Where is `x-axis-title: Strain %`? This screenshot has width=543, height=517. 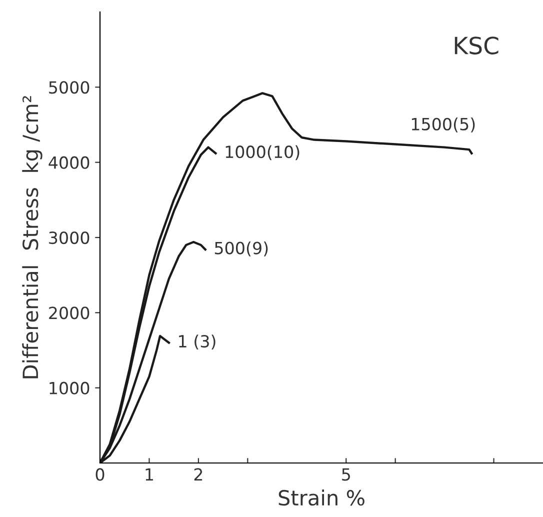
x-axis-title: Strain % is located at coordinates (321, 498).